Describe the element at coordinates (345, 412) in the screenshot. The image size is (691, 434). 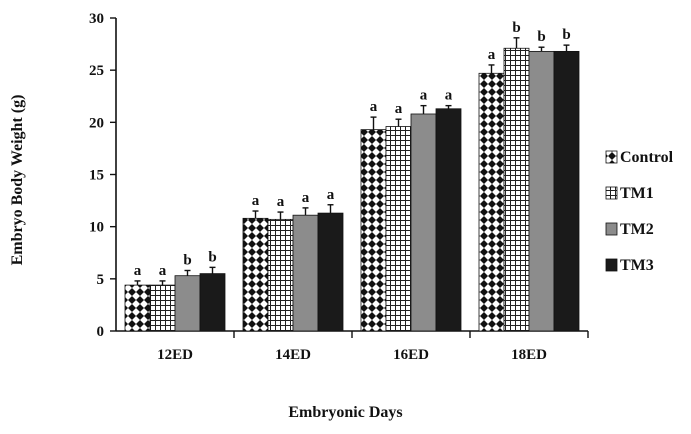
I see `x-axis-title: Embryonic Days` at that location.